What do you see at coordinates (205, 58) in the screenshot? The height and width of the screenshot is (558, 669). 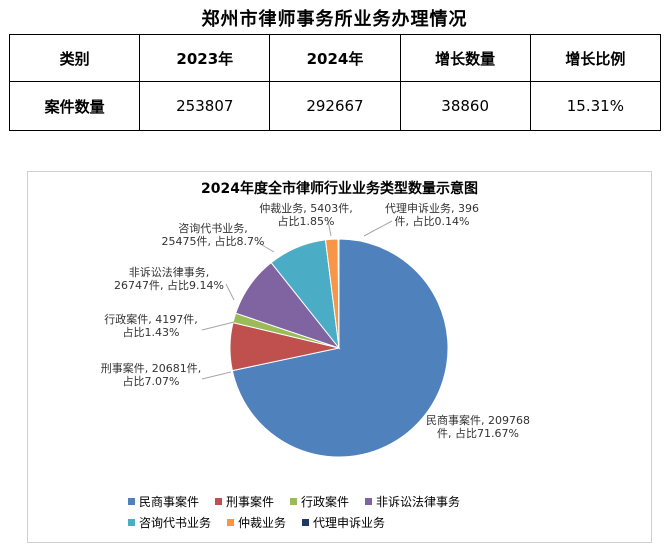 I see `table-header-cell: 2023年` at bounding box center [205, 58].